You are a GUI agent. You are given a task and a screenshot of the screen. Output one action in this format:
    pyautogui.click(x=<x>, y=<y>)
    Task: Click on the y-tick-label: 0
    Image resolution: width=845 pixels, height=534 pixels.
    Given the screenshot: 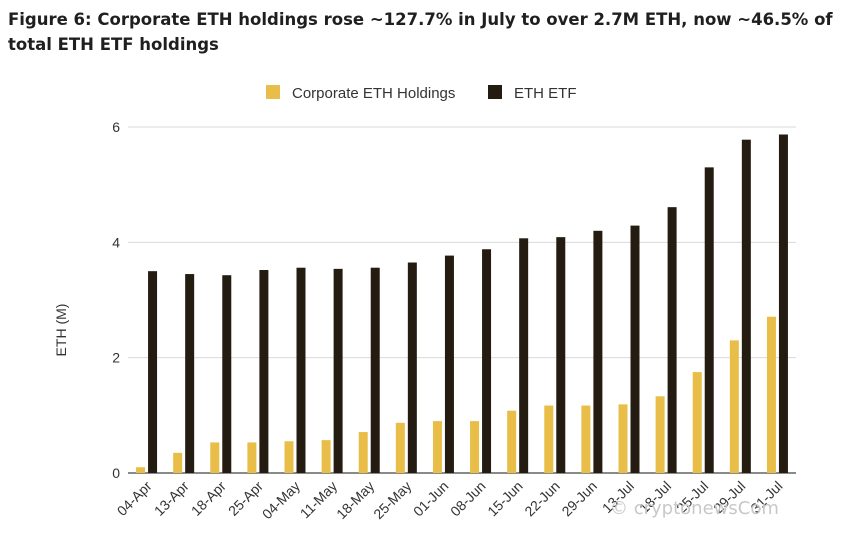 What is the action you would take?
    pyautogui.click(x=116, y=473)
    